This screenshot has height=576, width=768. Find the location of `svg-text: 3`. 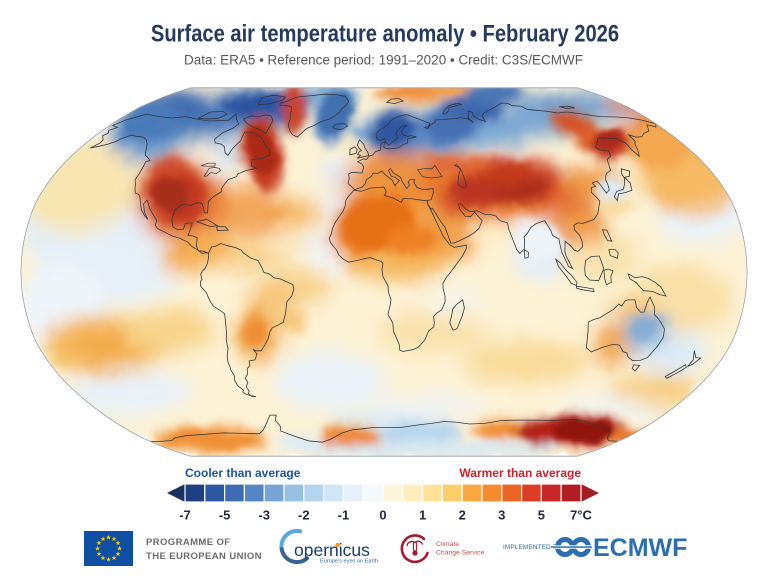

svg-text: 3 is located at coordinates (501, 515).